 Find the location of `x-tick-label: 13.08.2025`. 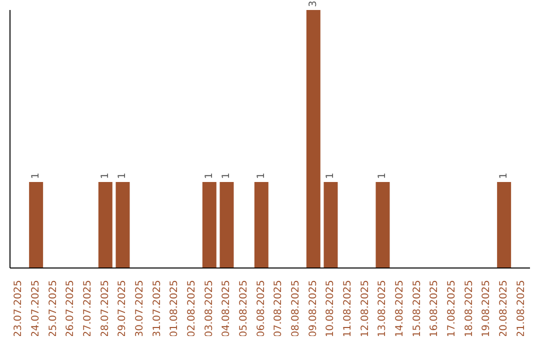

x-tick-label: 13.08.2025 is located at coordinates (382, 309).